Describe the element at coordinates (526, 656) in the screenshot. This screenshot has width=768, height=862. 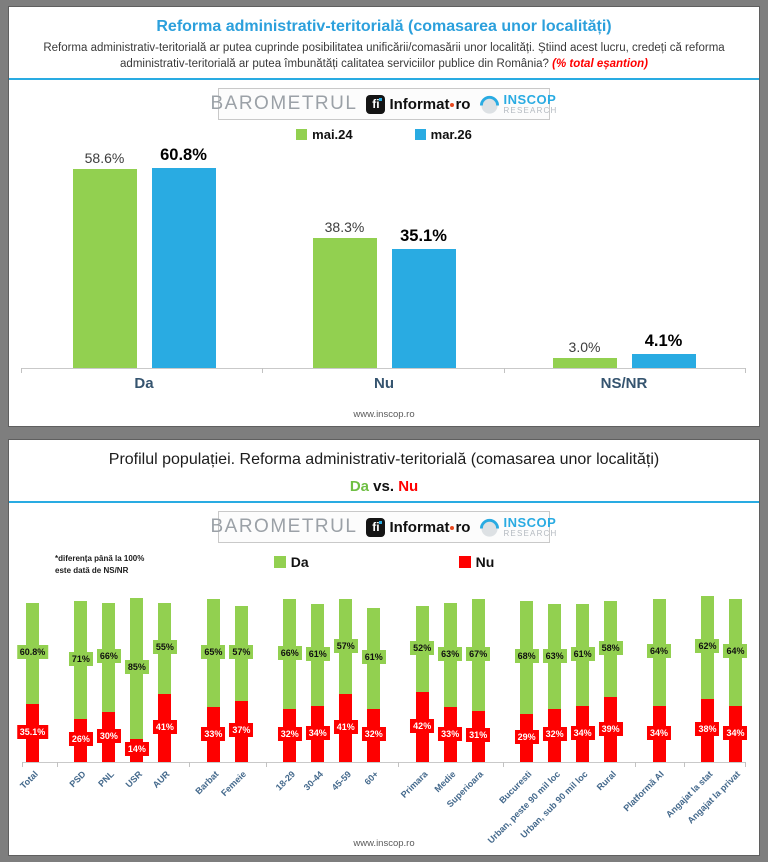
I see `da-value-label-Bucuresti: 68%` at that location.